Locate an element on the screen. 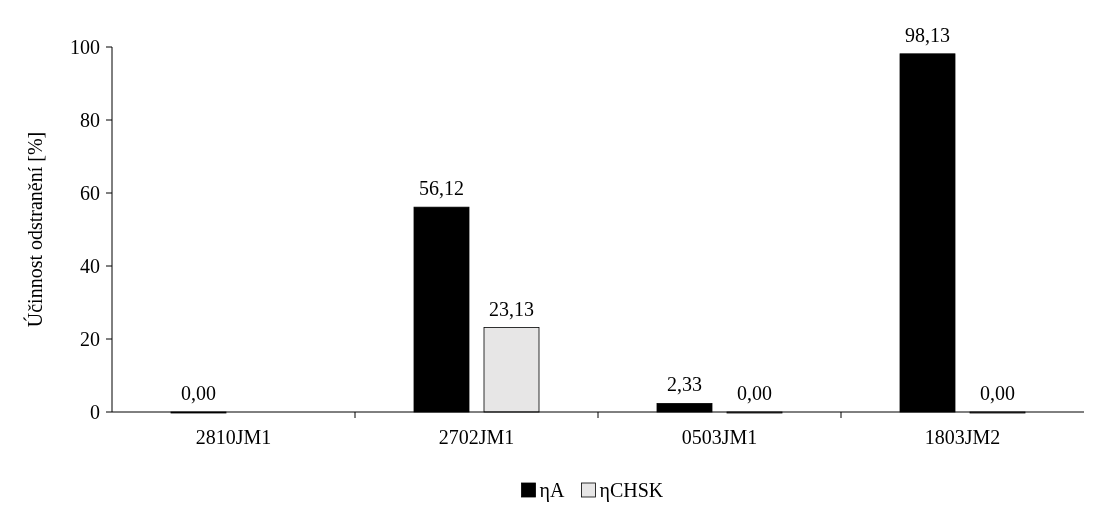  data-label: 2,33 is located at coordinates (684, 384).